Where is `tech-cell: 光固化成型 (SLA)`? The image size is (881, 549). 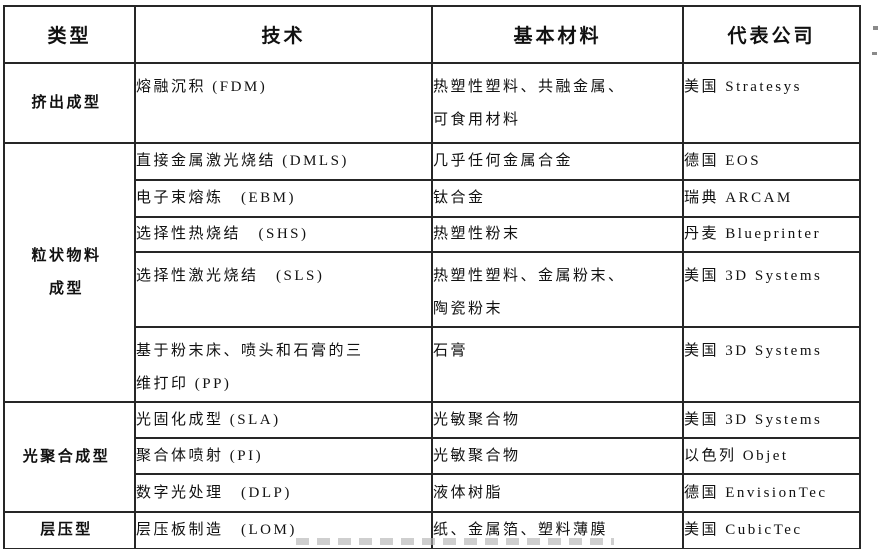 tech-cell: 光固化成型 (SLA) is located at coordinates (283, 420).